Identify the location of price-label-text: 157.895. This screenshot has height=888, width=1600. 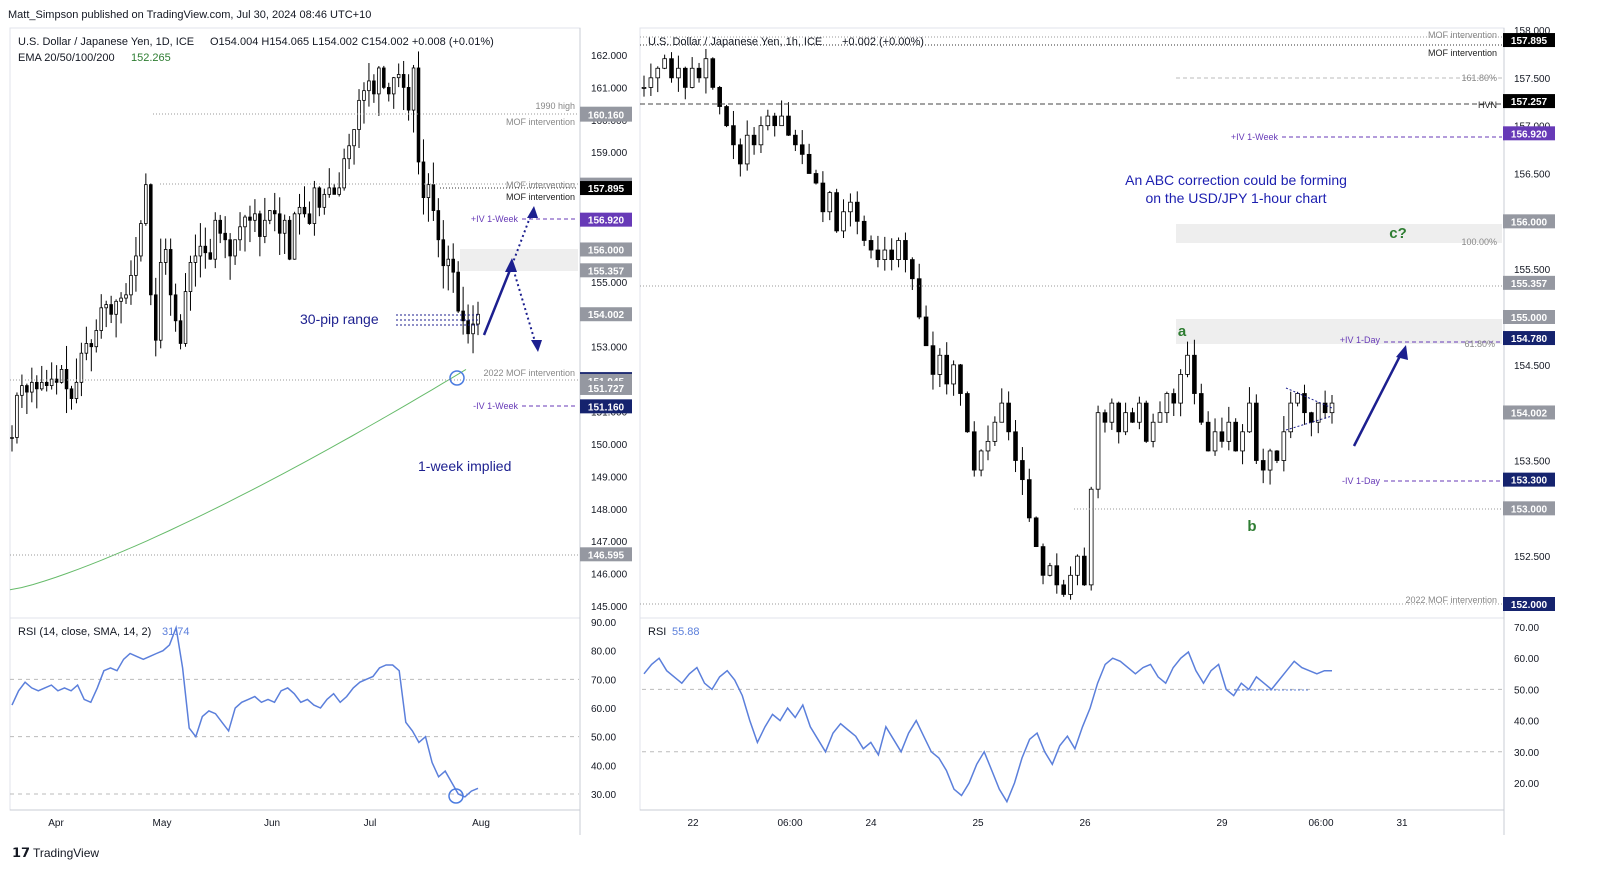
(606, 189).